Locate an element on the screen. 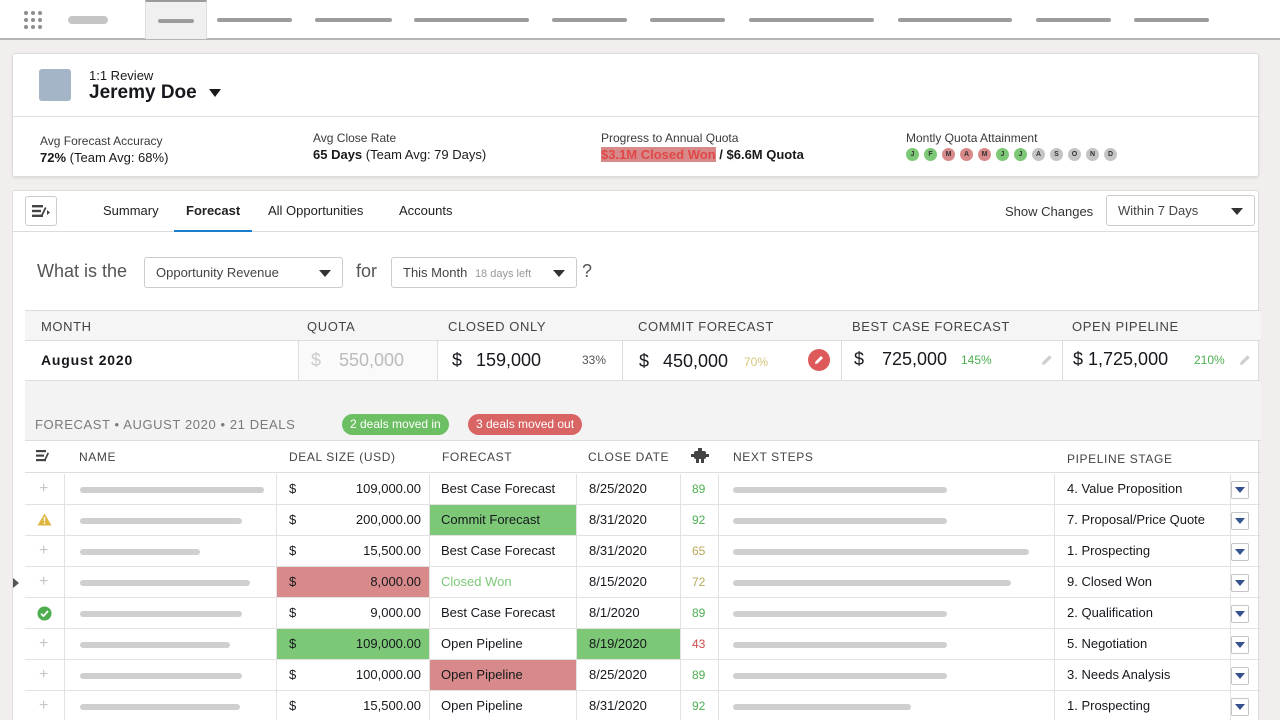 This screenshot has width=1280, height=720. moved-out-badge: 3 deals moved out is located at coordinates (525, 424).